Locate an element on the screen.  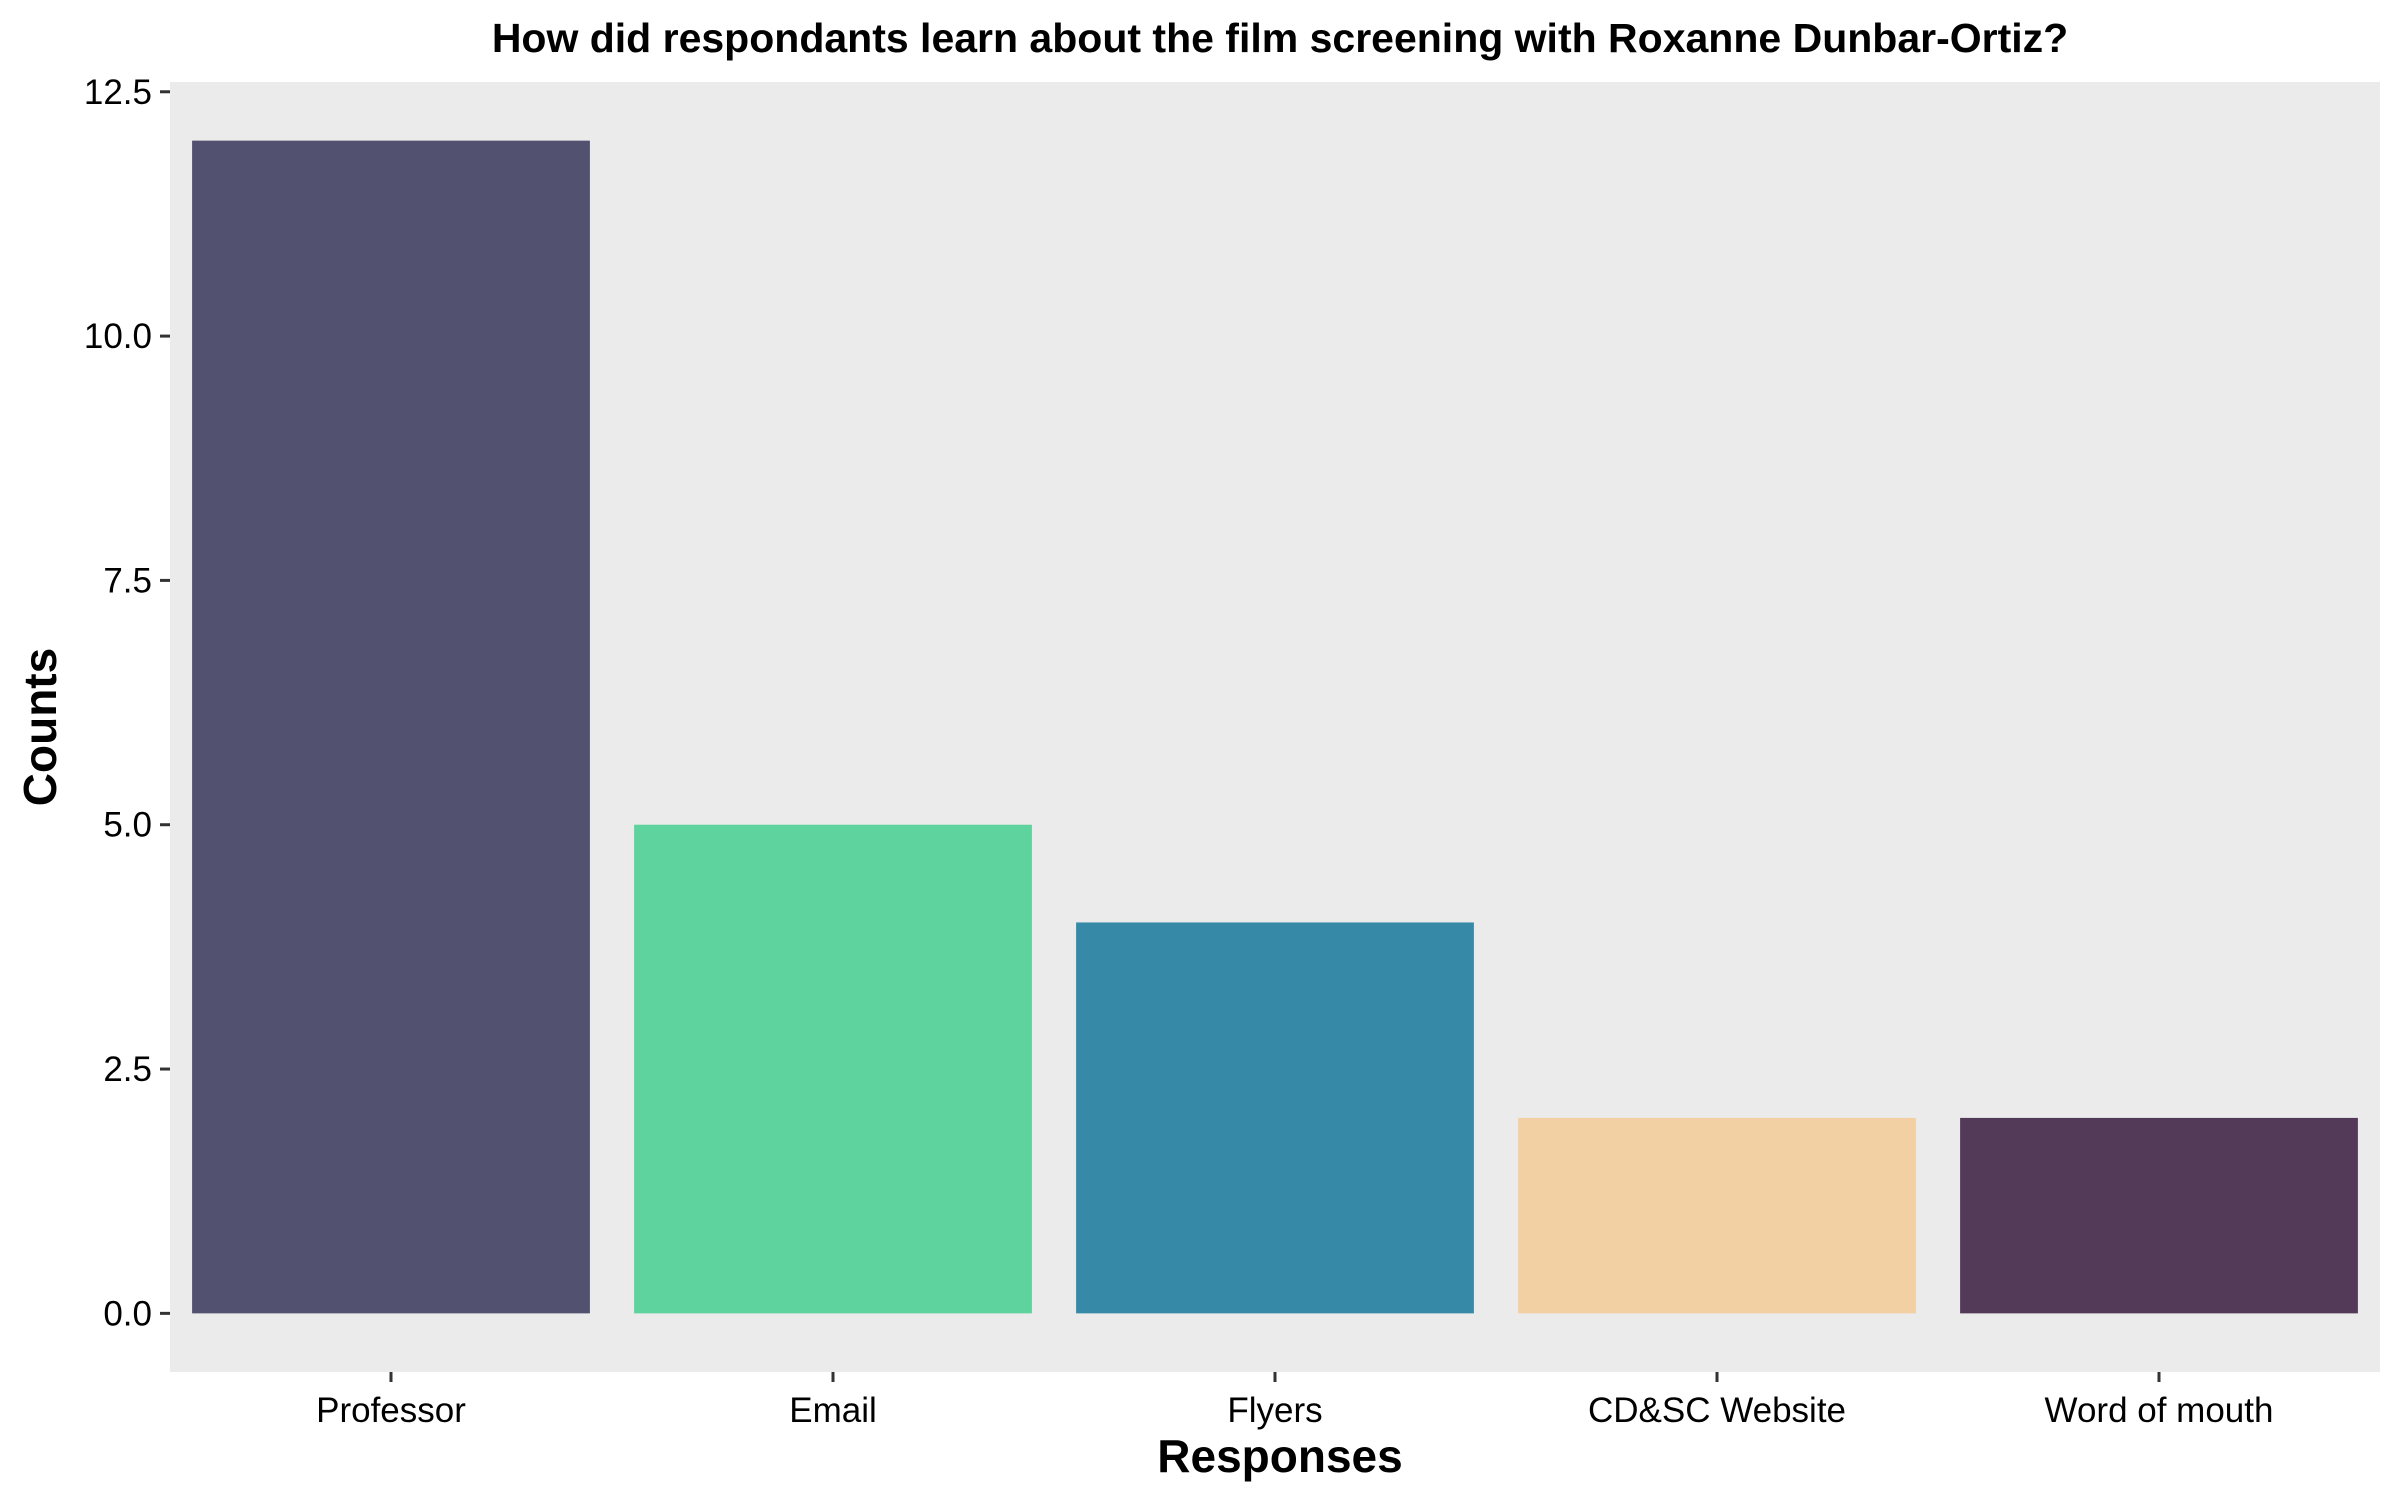
y-axis: 0.0 2.5 5.0 7.5 10.0 12.5 is located at coordinates (127, 703).